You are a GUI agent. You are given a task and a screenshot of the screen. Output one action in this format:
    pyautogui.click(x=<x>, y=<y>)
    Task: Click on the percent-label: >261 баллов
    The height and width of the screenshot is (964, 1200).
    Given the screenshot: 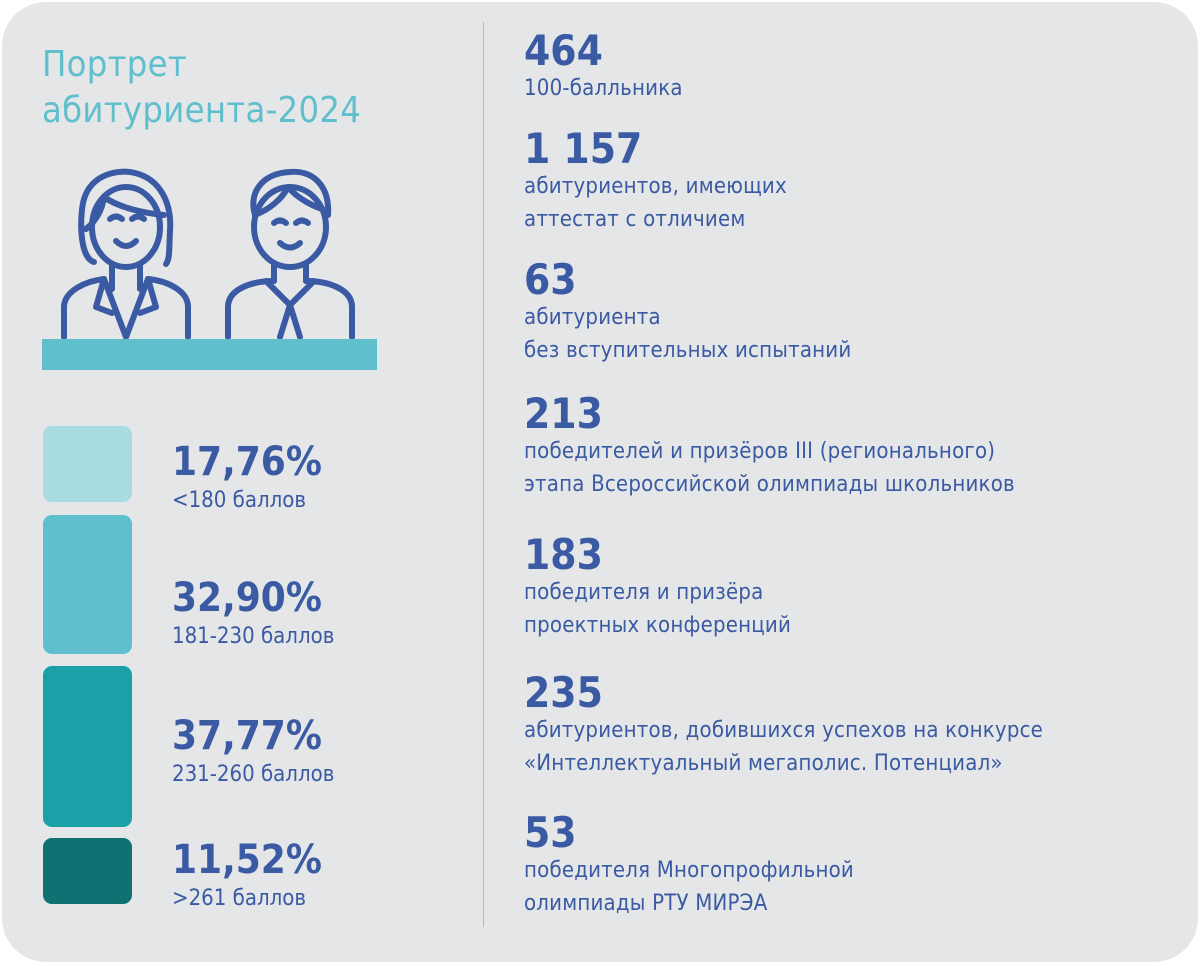 What is the action you would take?
    pyautogui.click(x=239, y=898)
    